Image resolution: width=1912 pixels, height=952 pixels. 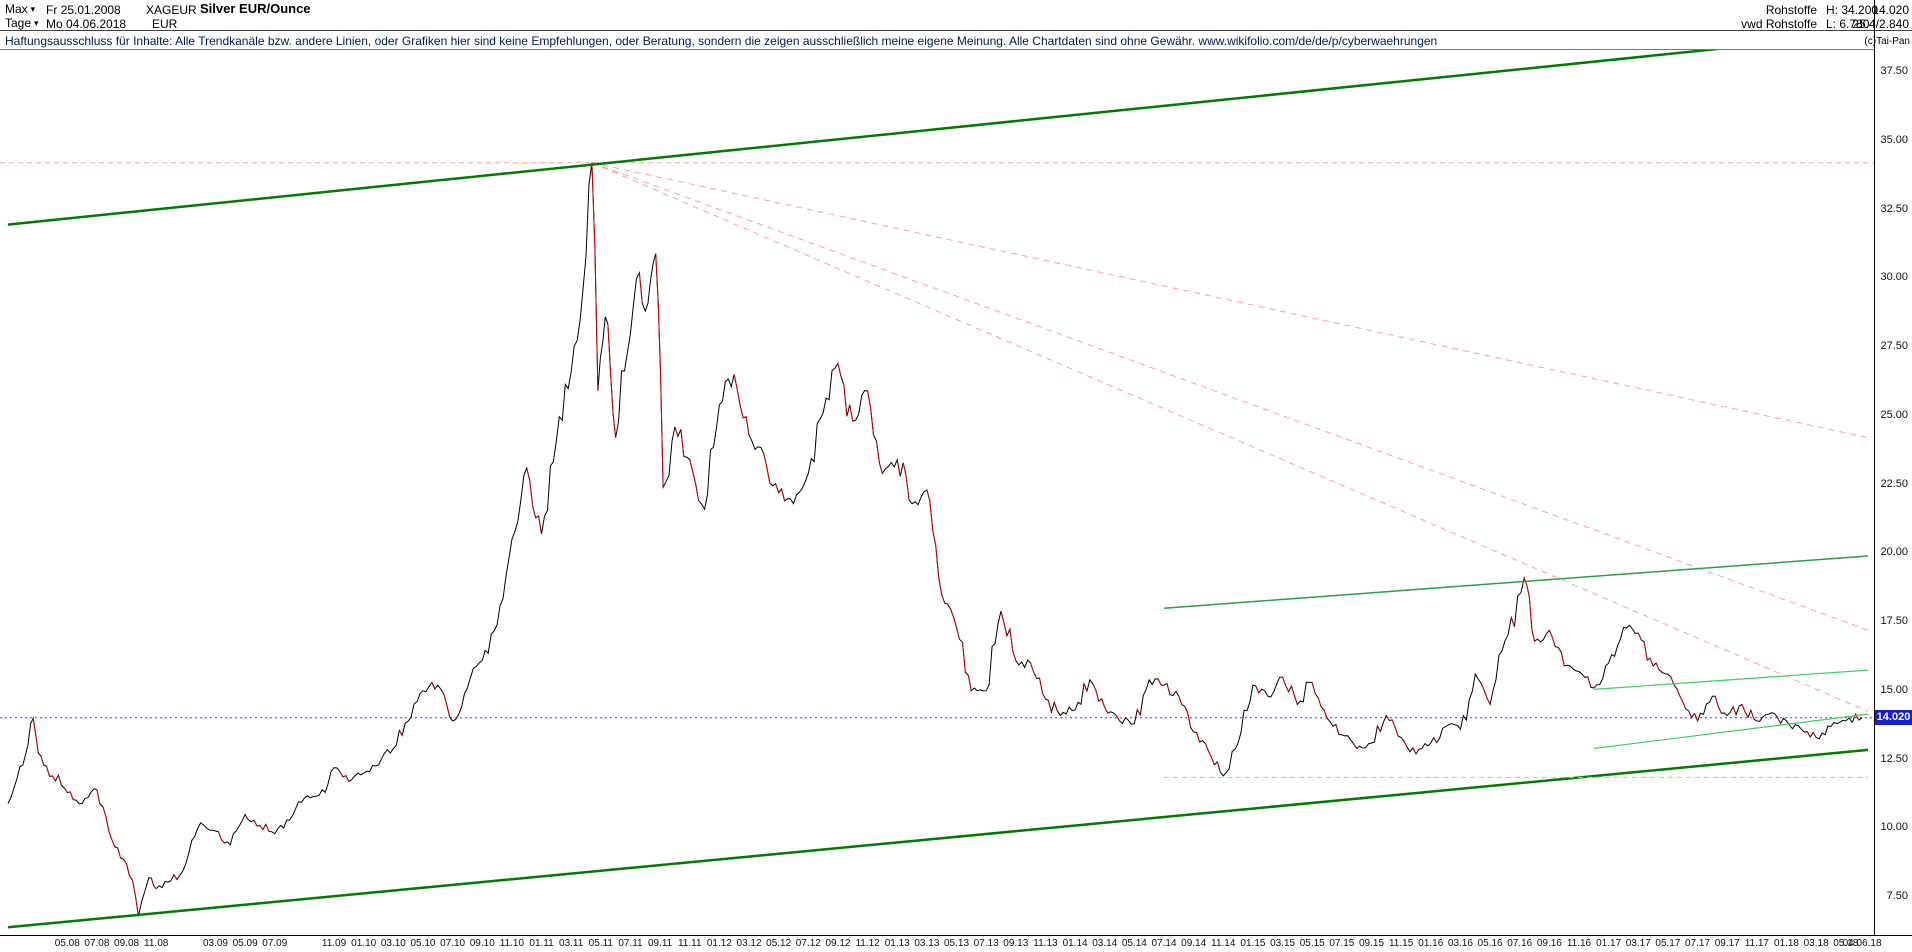 What do you see at coordinates (1105, 943) in the screenshot?
I see `x-axis-label: 03.14` at bounding box center [1105, 943].